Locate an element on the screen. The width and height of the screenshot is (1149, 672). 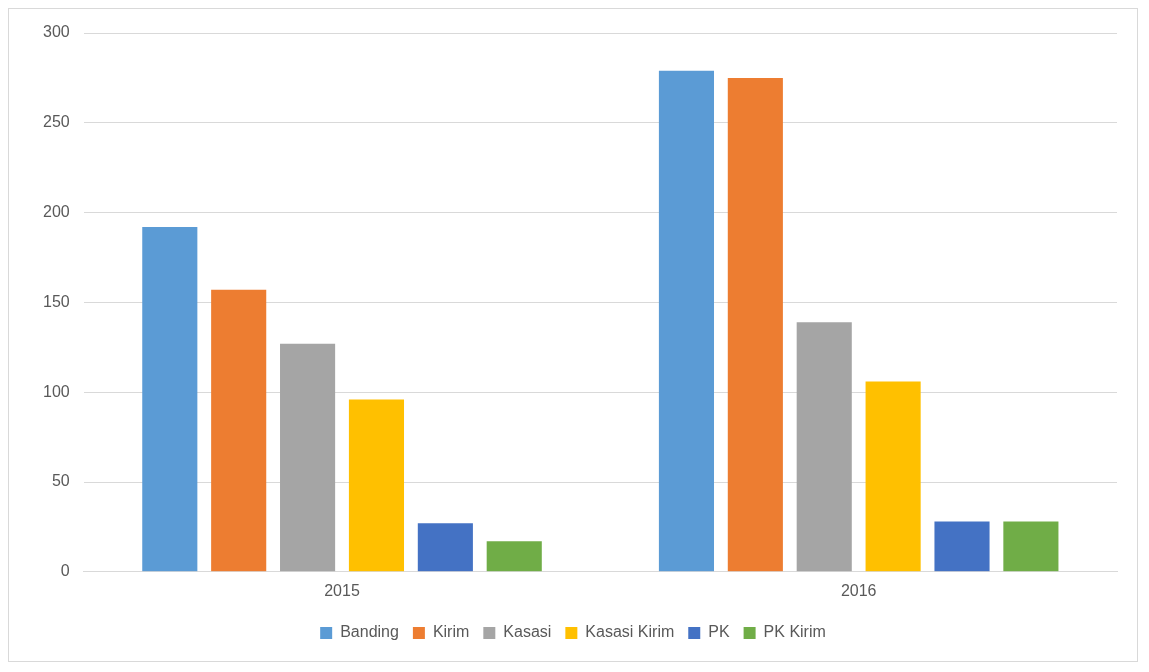
y-tick-label: 100 is located at coordinates (56, 391).